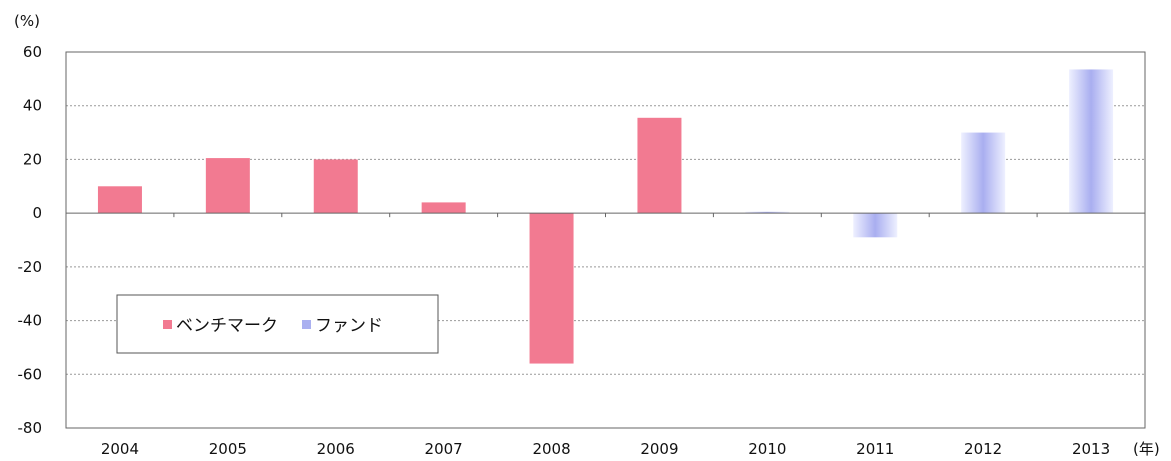  I want to click on x-tick-label: 2005, so click(228, 449).